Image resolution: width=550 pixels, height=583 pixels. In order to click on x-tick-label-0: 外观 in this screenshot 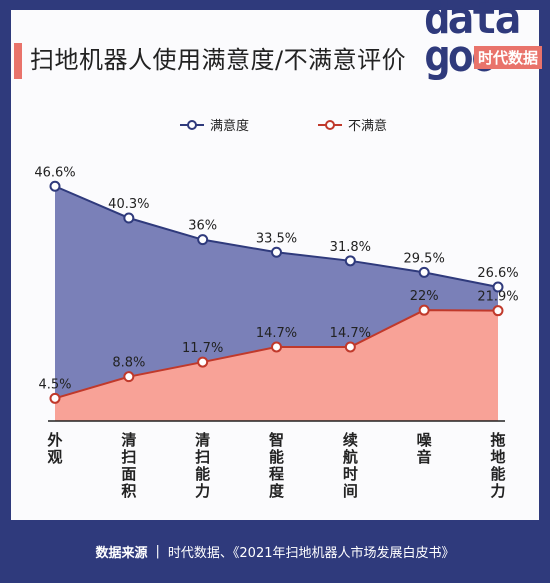, I will do `click(54, 448)`.